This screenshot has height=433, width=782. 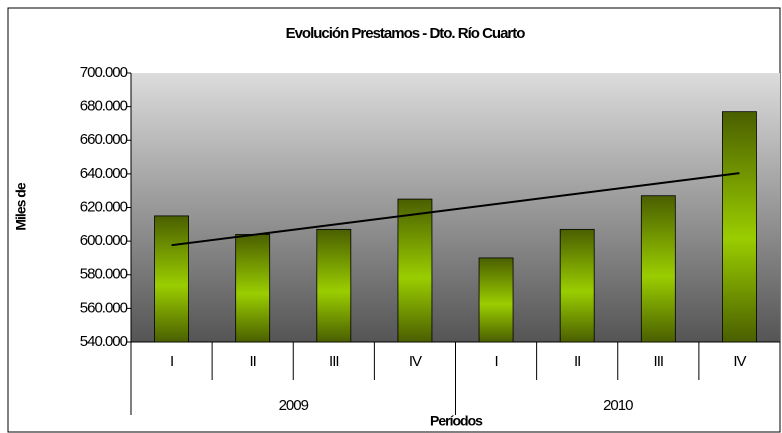 I want to click on y-axis-title: Miles de, so click(x=21, y=206).